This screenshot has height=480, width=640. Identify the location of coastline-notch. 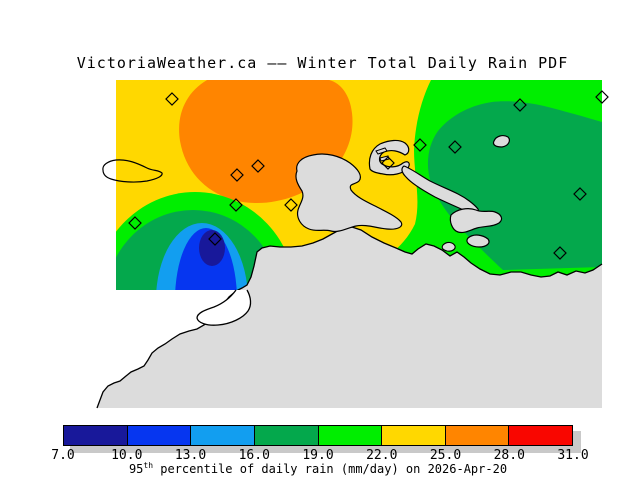
(224, 307).